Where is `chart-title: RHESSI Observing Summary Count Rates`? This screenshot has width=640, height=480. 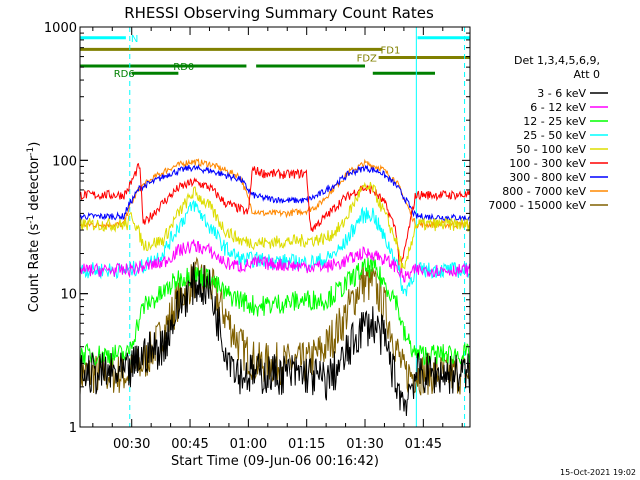
chart-title: RHESSI Observing Summary Count Rates is located at coordinates (279, 13).